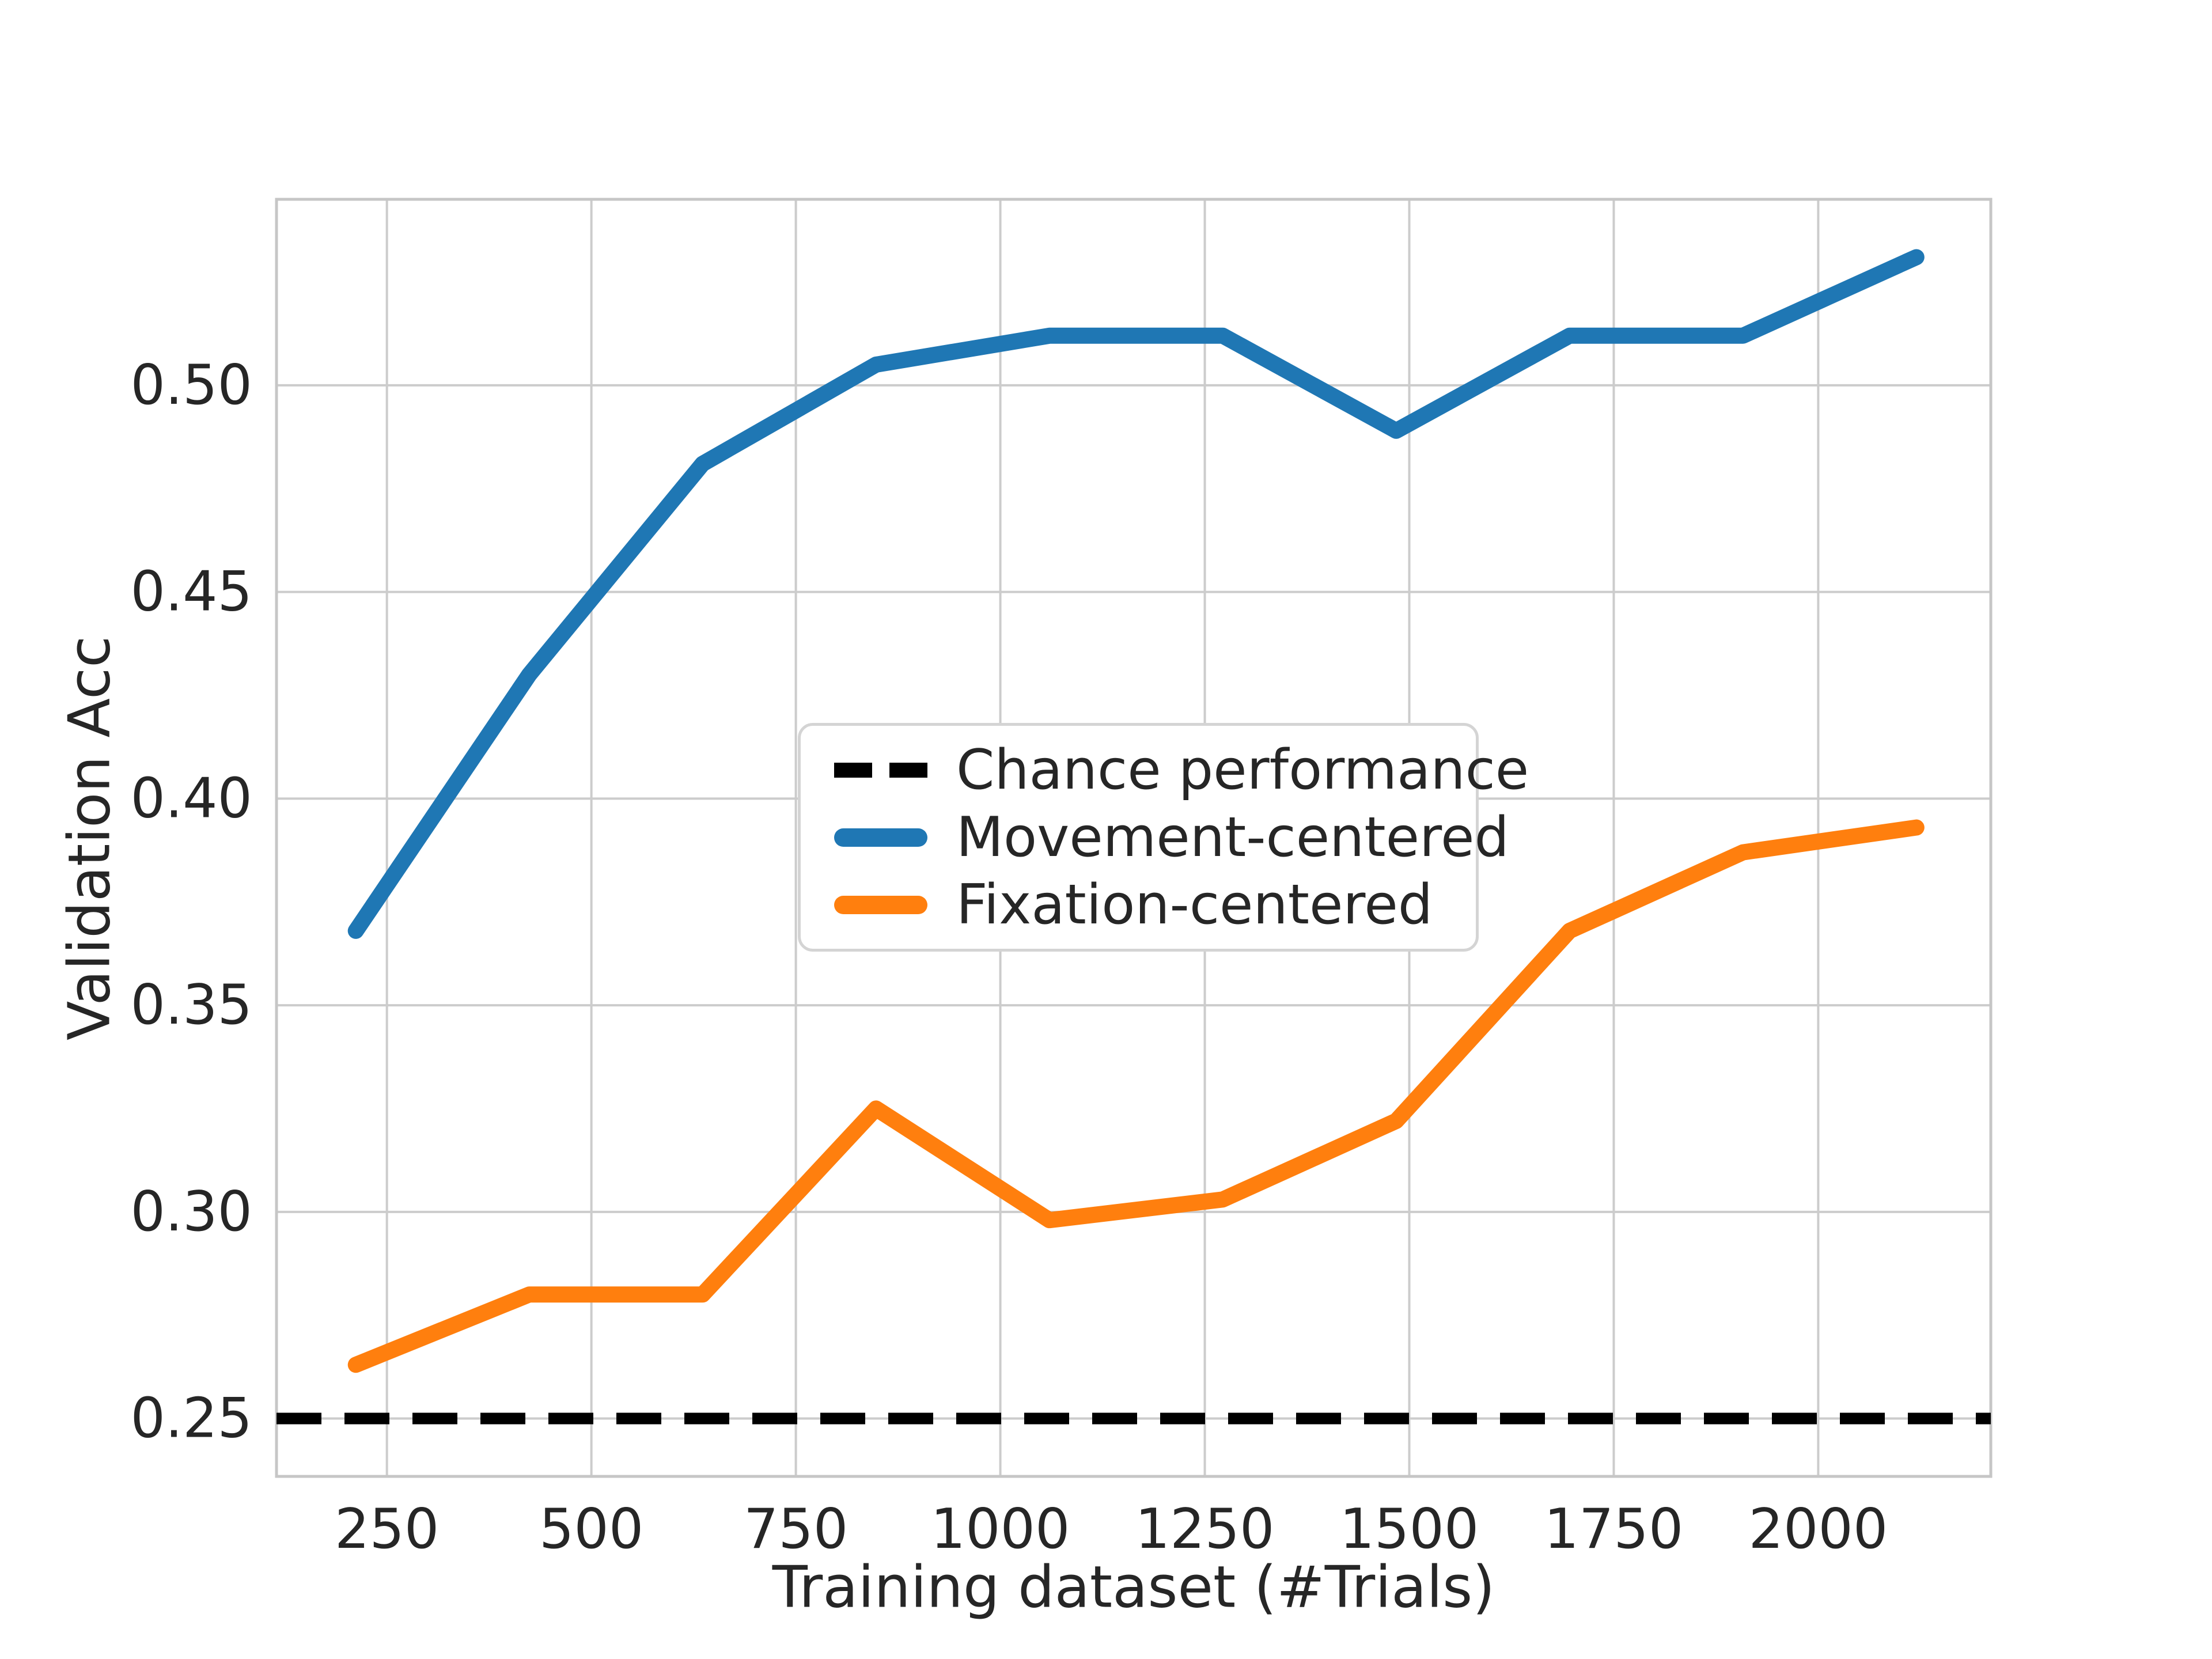 The image size is (2212, 1659). I want to click on y-tick-label: 0.50, so click(191, 385).